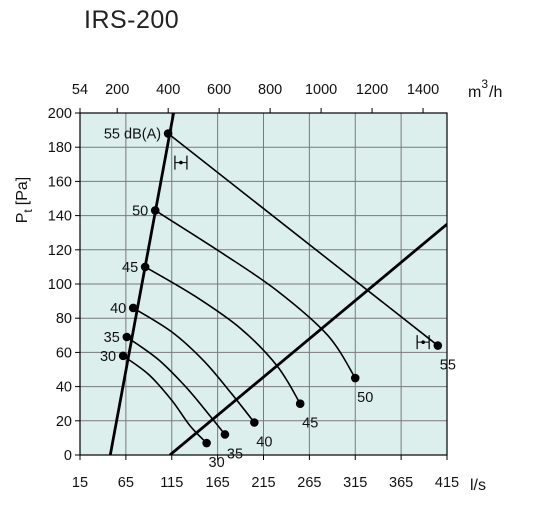  What do you see at coordinates (321, 90) in the screenshot?
I see `x-top-tick-label: 1000` at bounding box center [321, 90].